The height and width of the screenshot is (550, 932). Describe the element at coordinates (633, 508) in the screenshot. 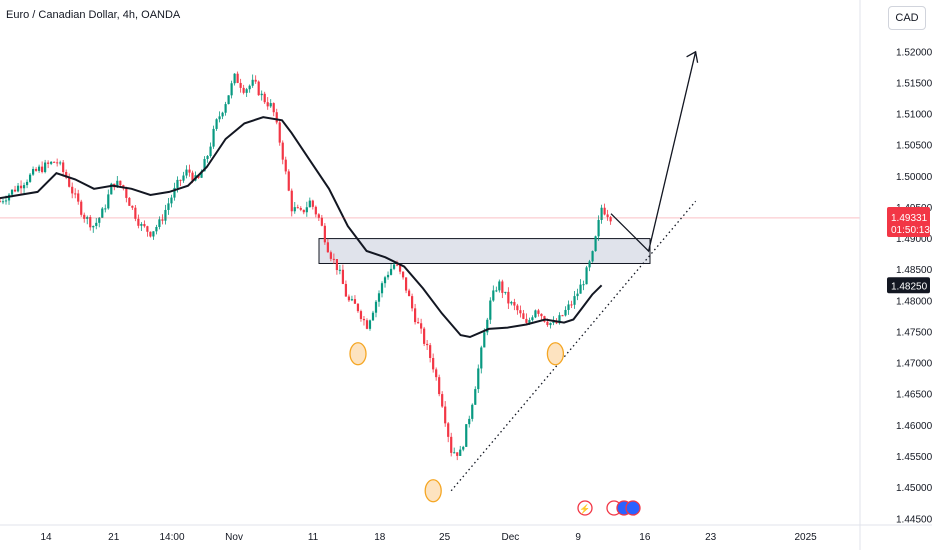

I see `flag-event-icon` at that location.